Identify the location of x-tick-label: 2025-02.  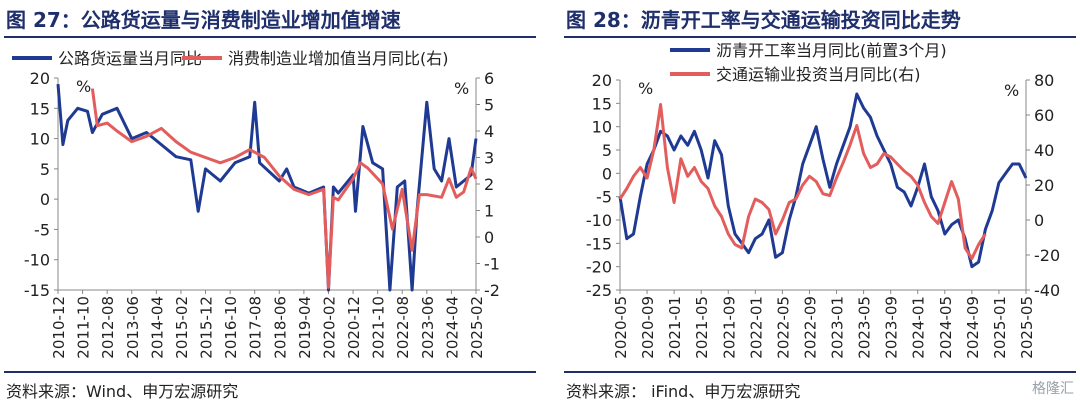
(477, 327).